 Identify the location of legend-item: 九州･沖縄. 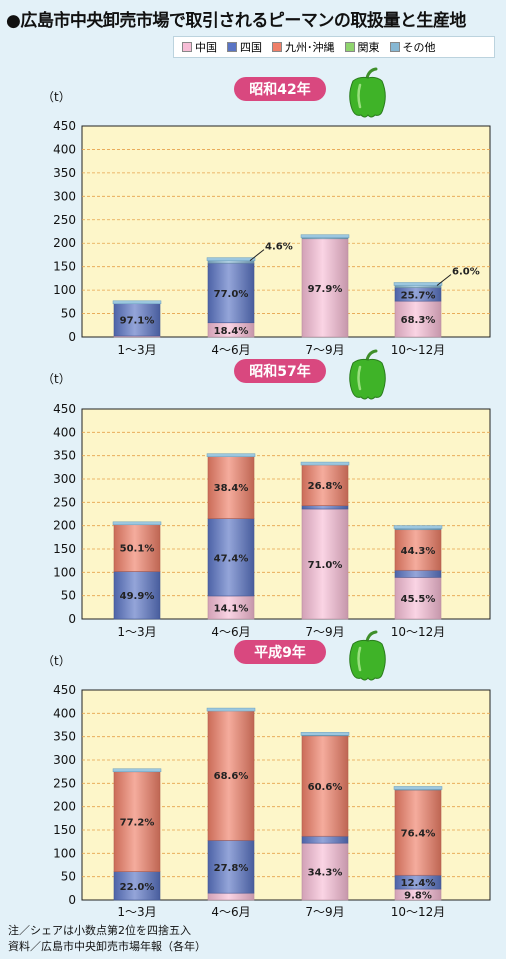
(303, 47).